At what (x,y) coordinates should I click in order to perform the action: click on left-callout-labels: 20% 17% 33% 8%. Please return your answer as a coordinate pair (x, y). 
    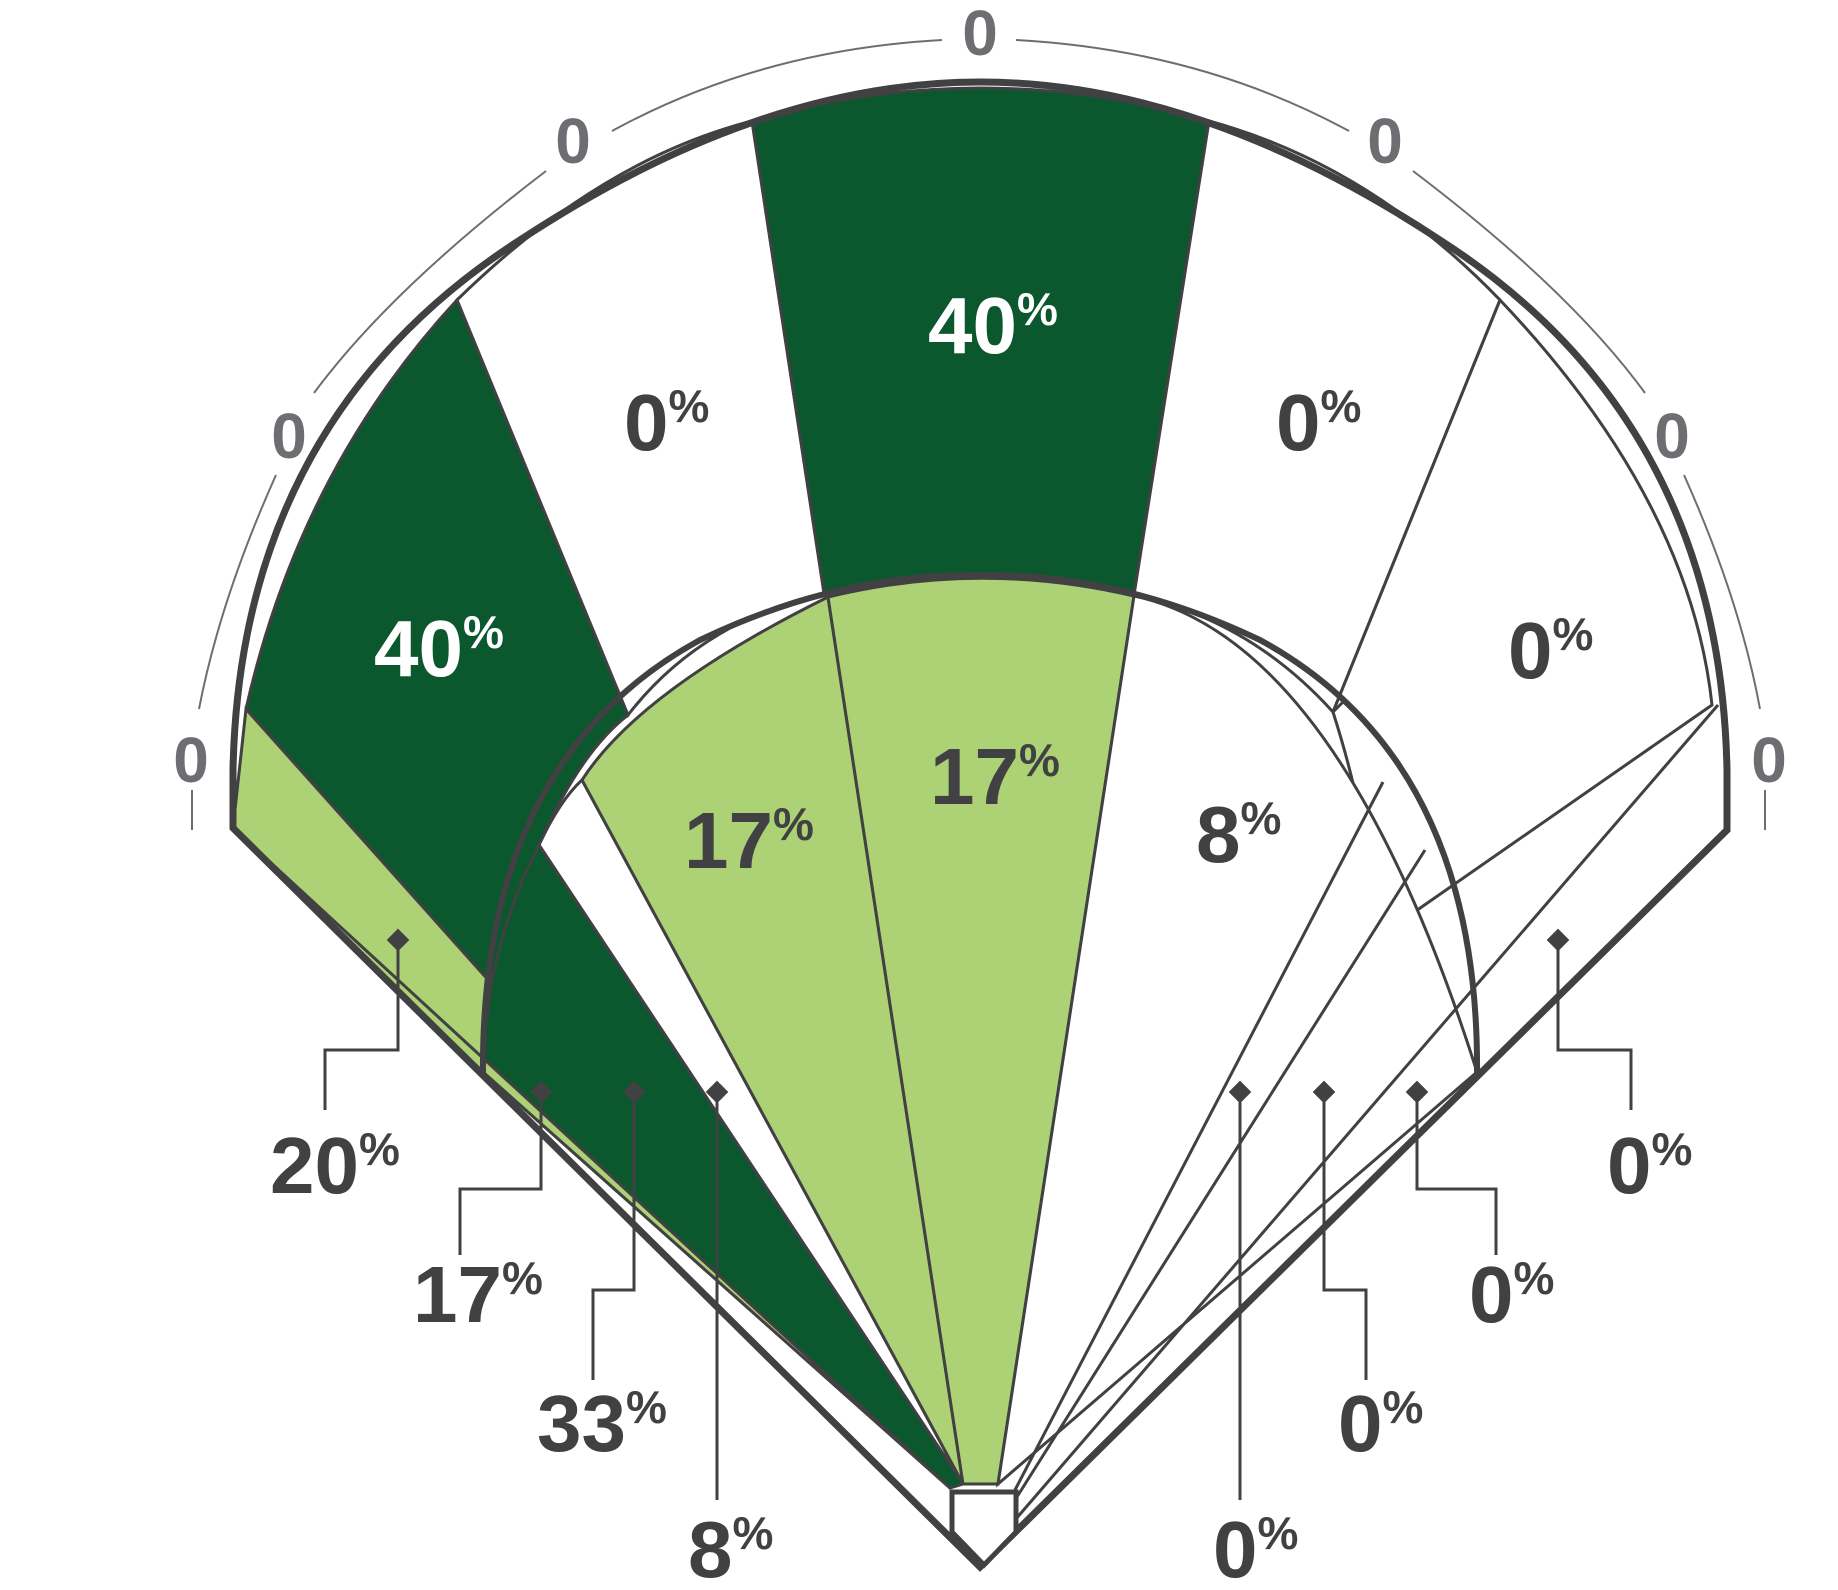
    Looking at the image, I should click on (521, 1355).